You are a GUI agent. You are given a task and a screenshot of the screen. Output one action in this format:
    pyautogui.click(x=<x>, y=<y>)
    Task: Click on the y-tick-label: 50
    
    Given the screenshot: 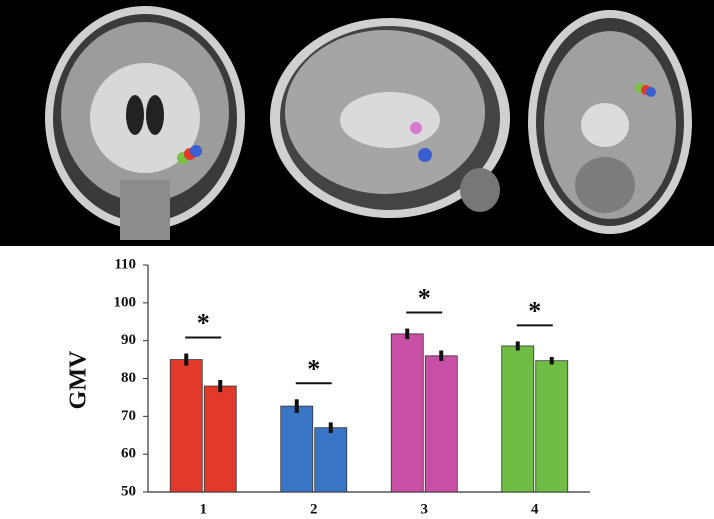 What is the action you would take?
    pyautogui.click(x=128, y=491)
    